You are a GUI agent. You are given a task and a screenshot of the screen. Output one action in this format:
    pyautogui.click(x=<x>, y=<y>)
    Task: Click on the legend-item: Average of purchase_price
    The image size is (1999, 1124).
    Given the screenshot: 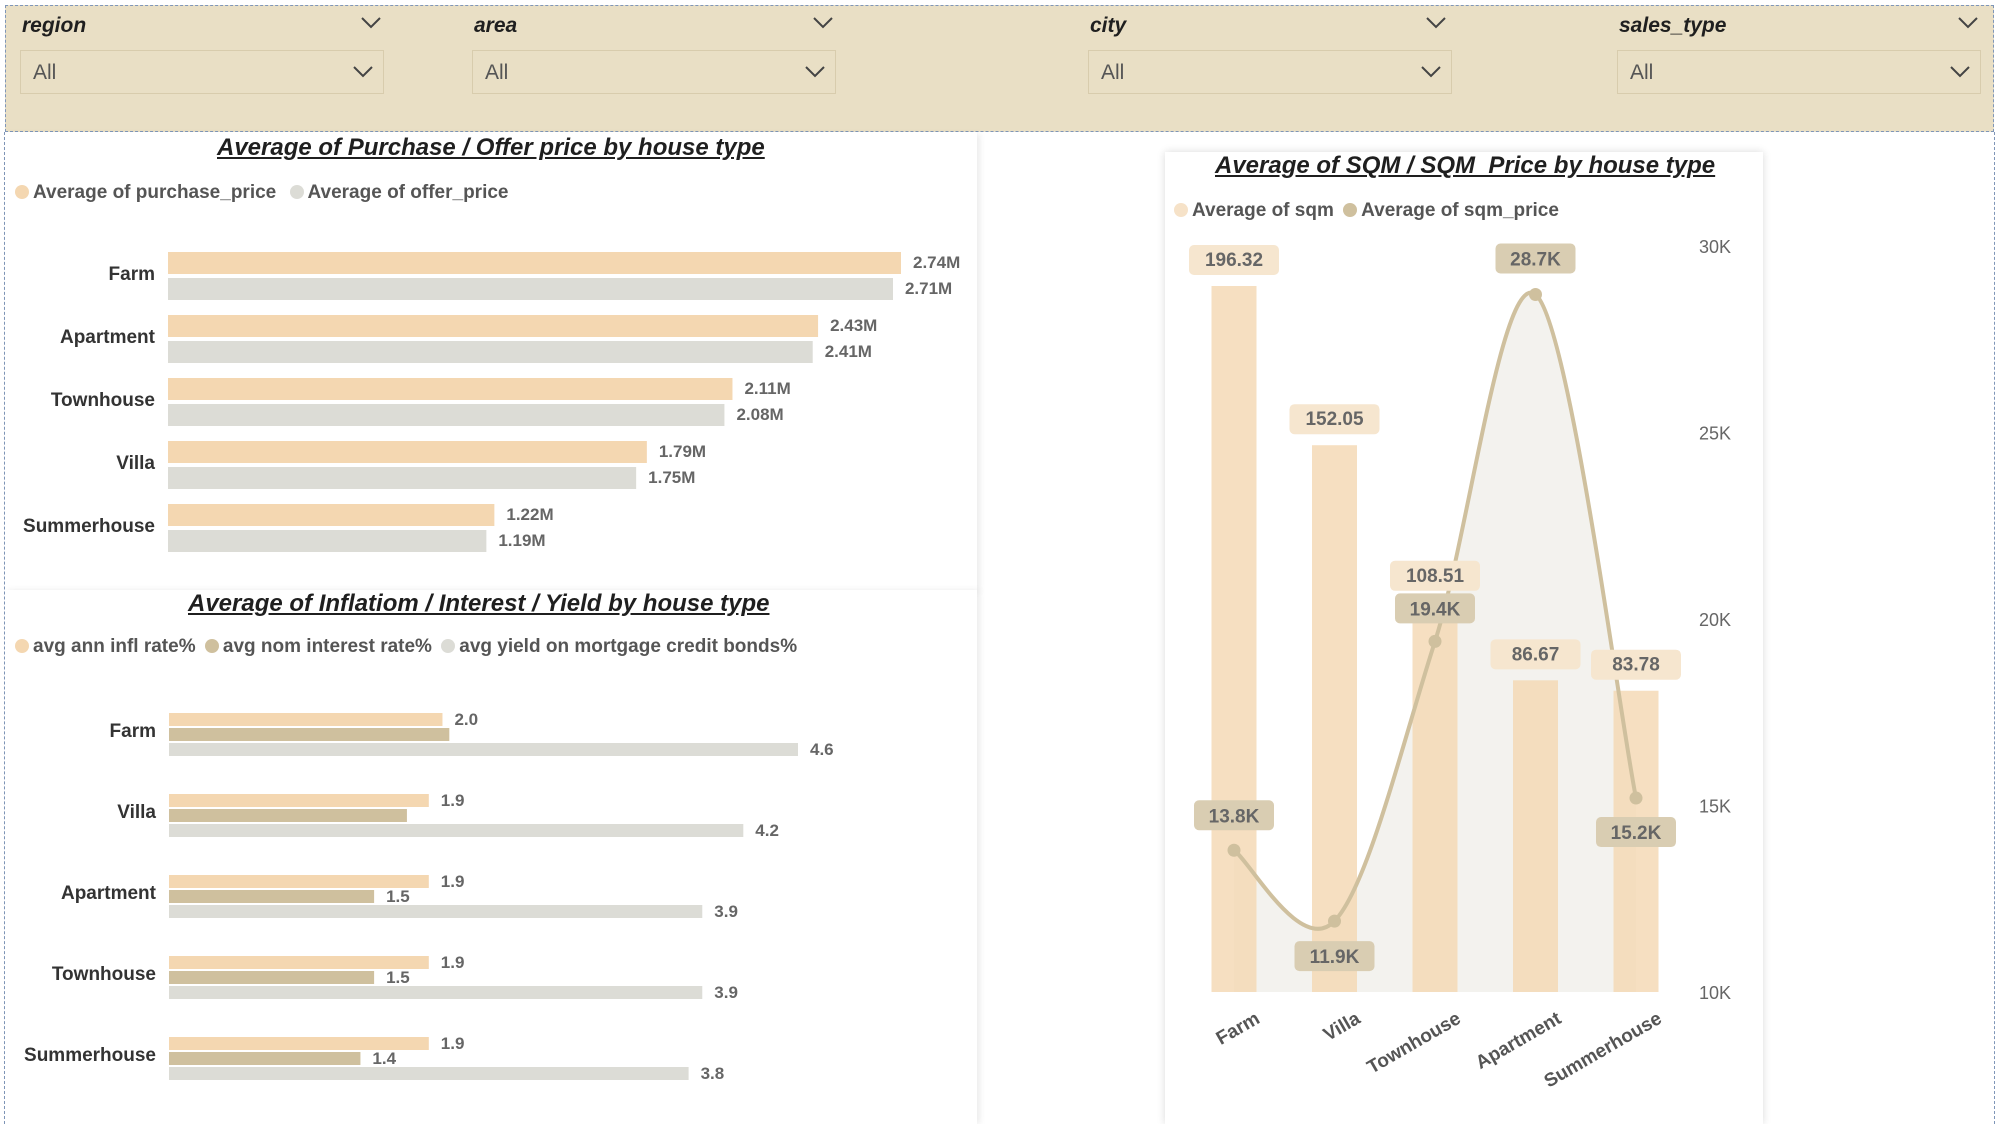 What is the action you would take?
    pyautogui.click(x=145, y=193)
    